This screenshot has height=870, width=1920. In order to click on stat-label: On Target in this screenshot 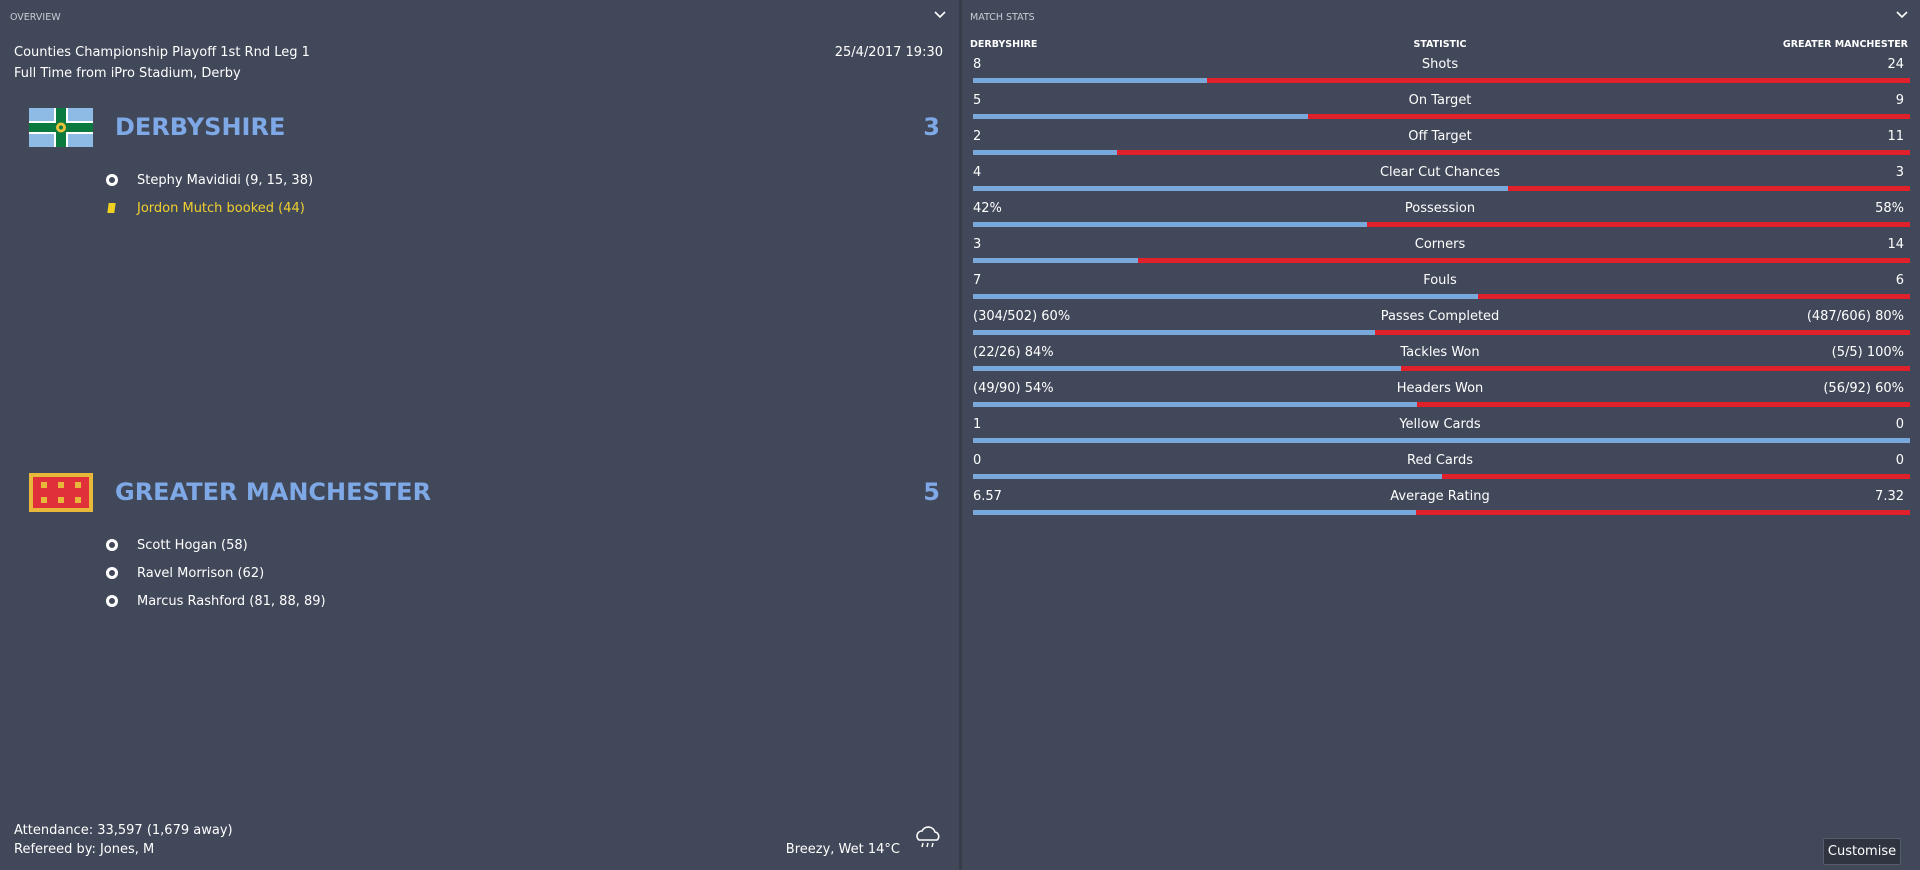, I will do `click(1440, 100)`.